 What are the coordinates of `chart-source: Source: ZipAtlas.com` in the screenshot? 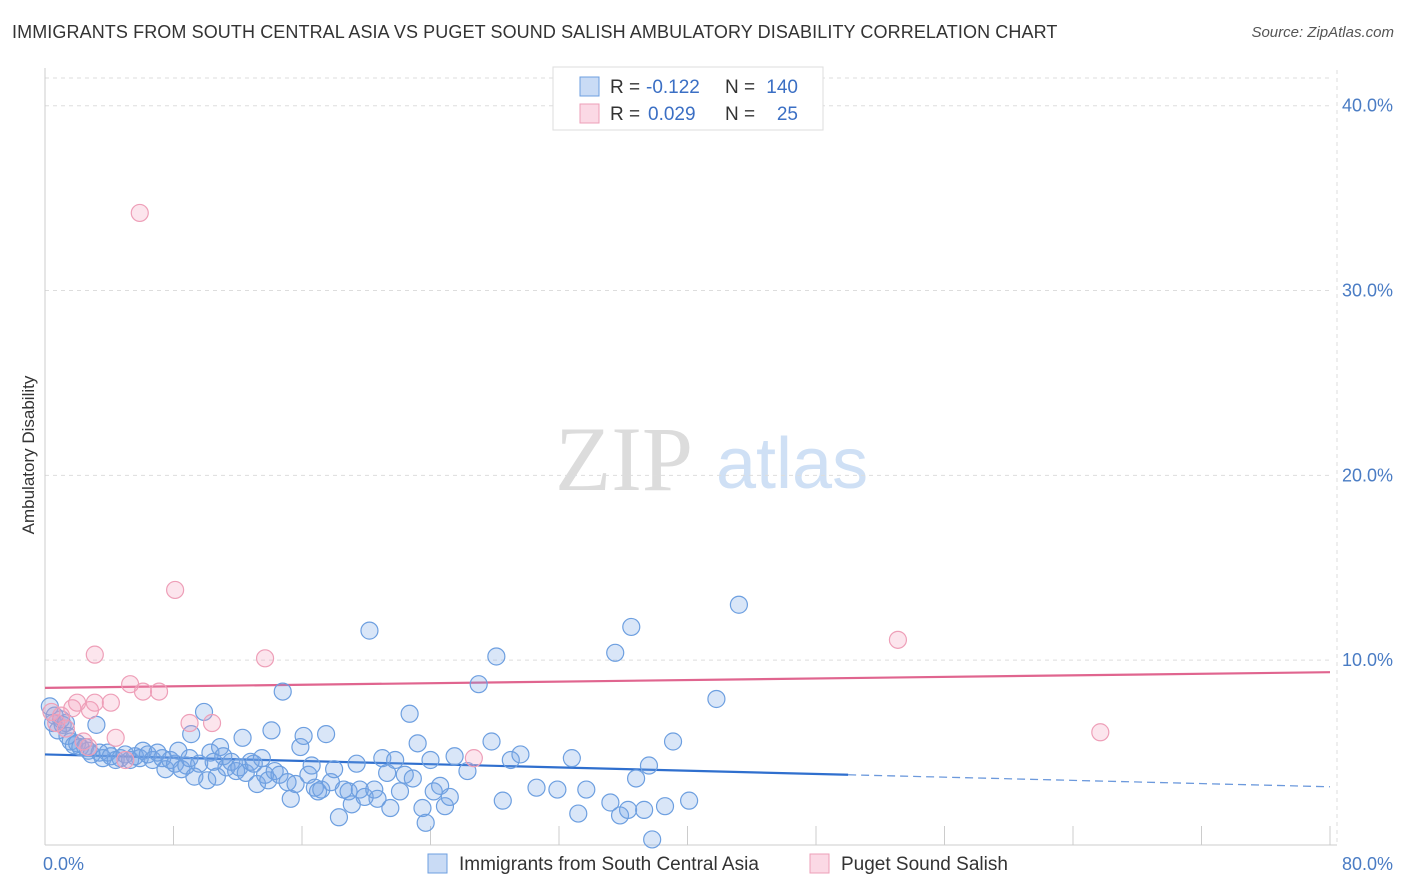 It's located at (1322, 32).